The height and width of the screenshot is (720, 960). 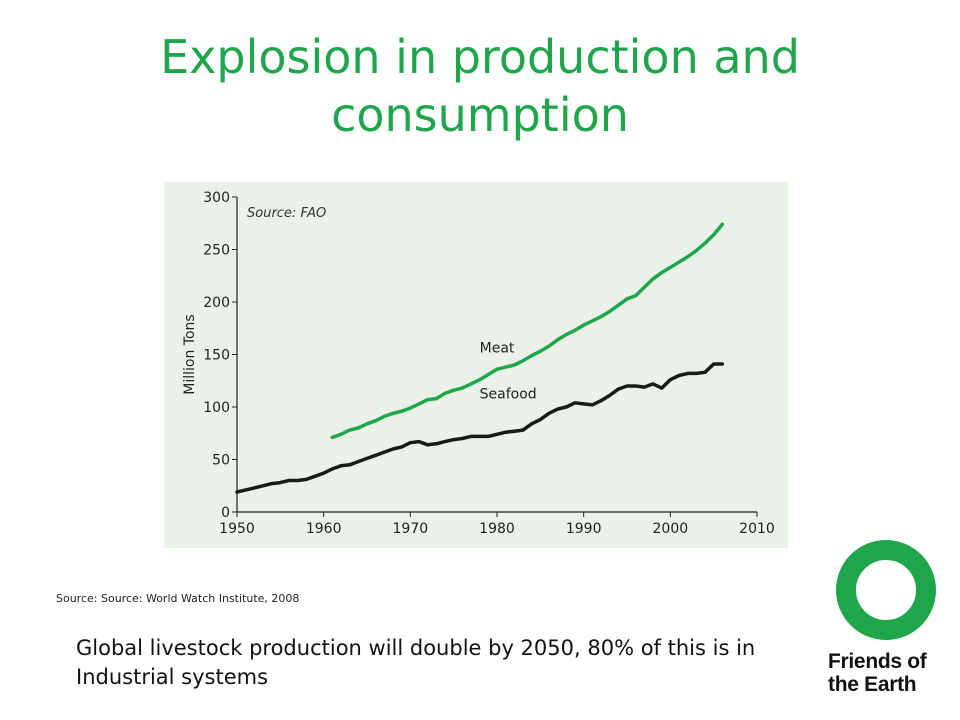 What do you see at coordinates (216, 251) in the screenshot?
I see `y-tick-label: 250` at bounding box center [216, 251].